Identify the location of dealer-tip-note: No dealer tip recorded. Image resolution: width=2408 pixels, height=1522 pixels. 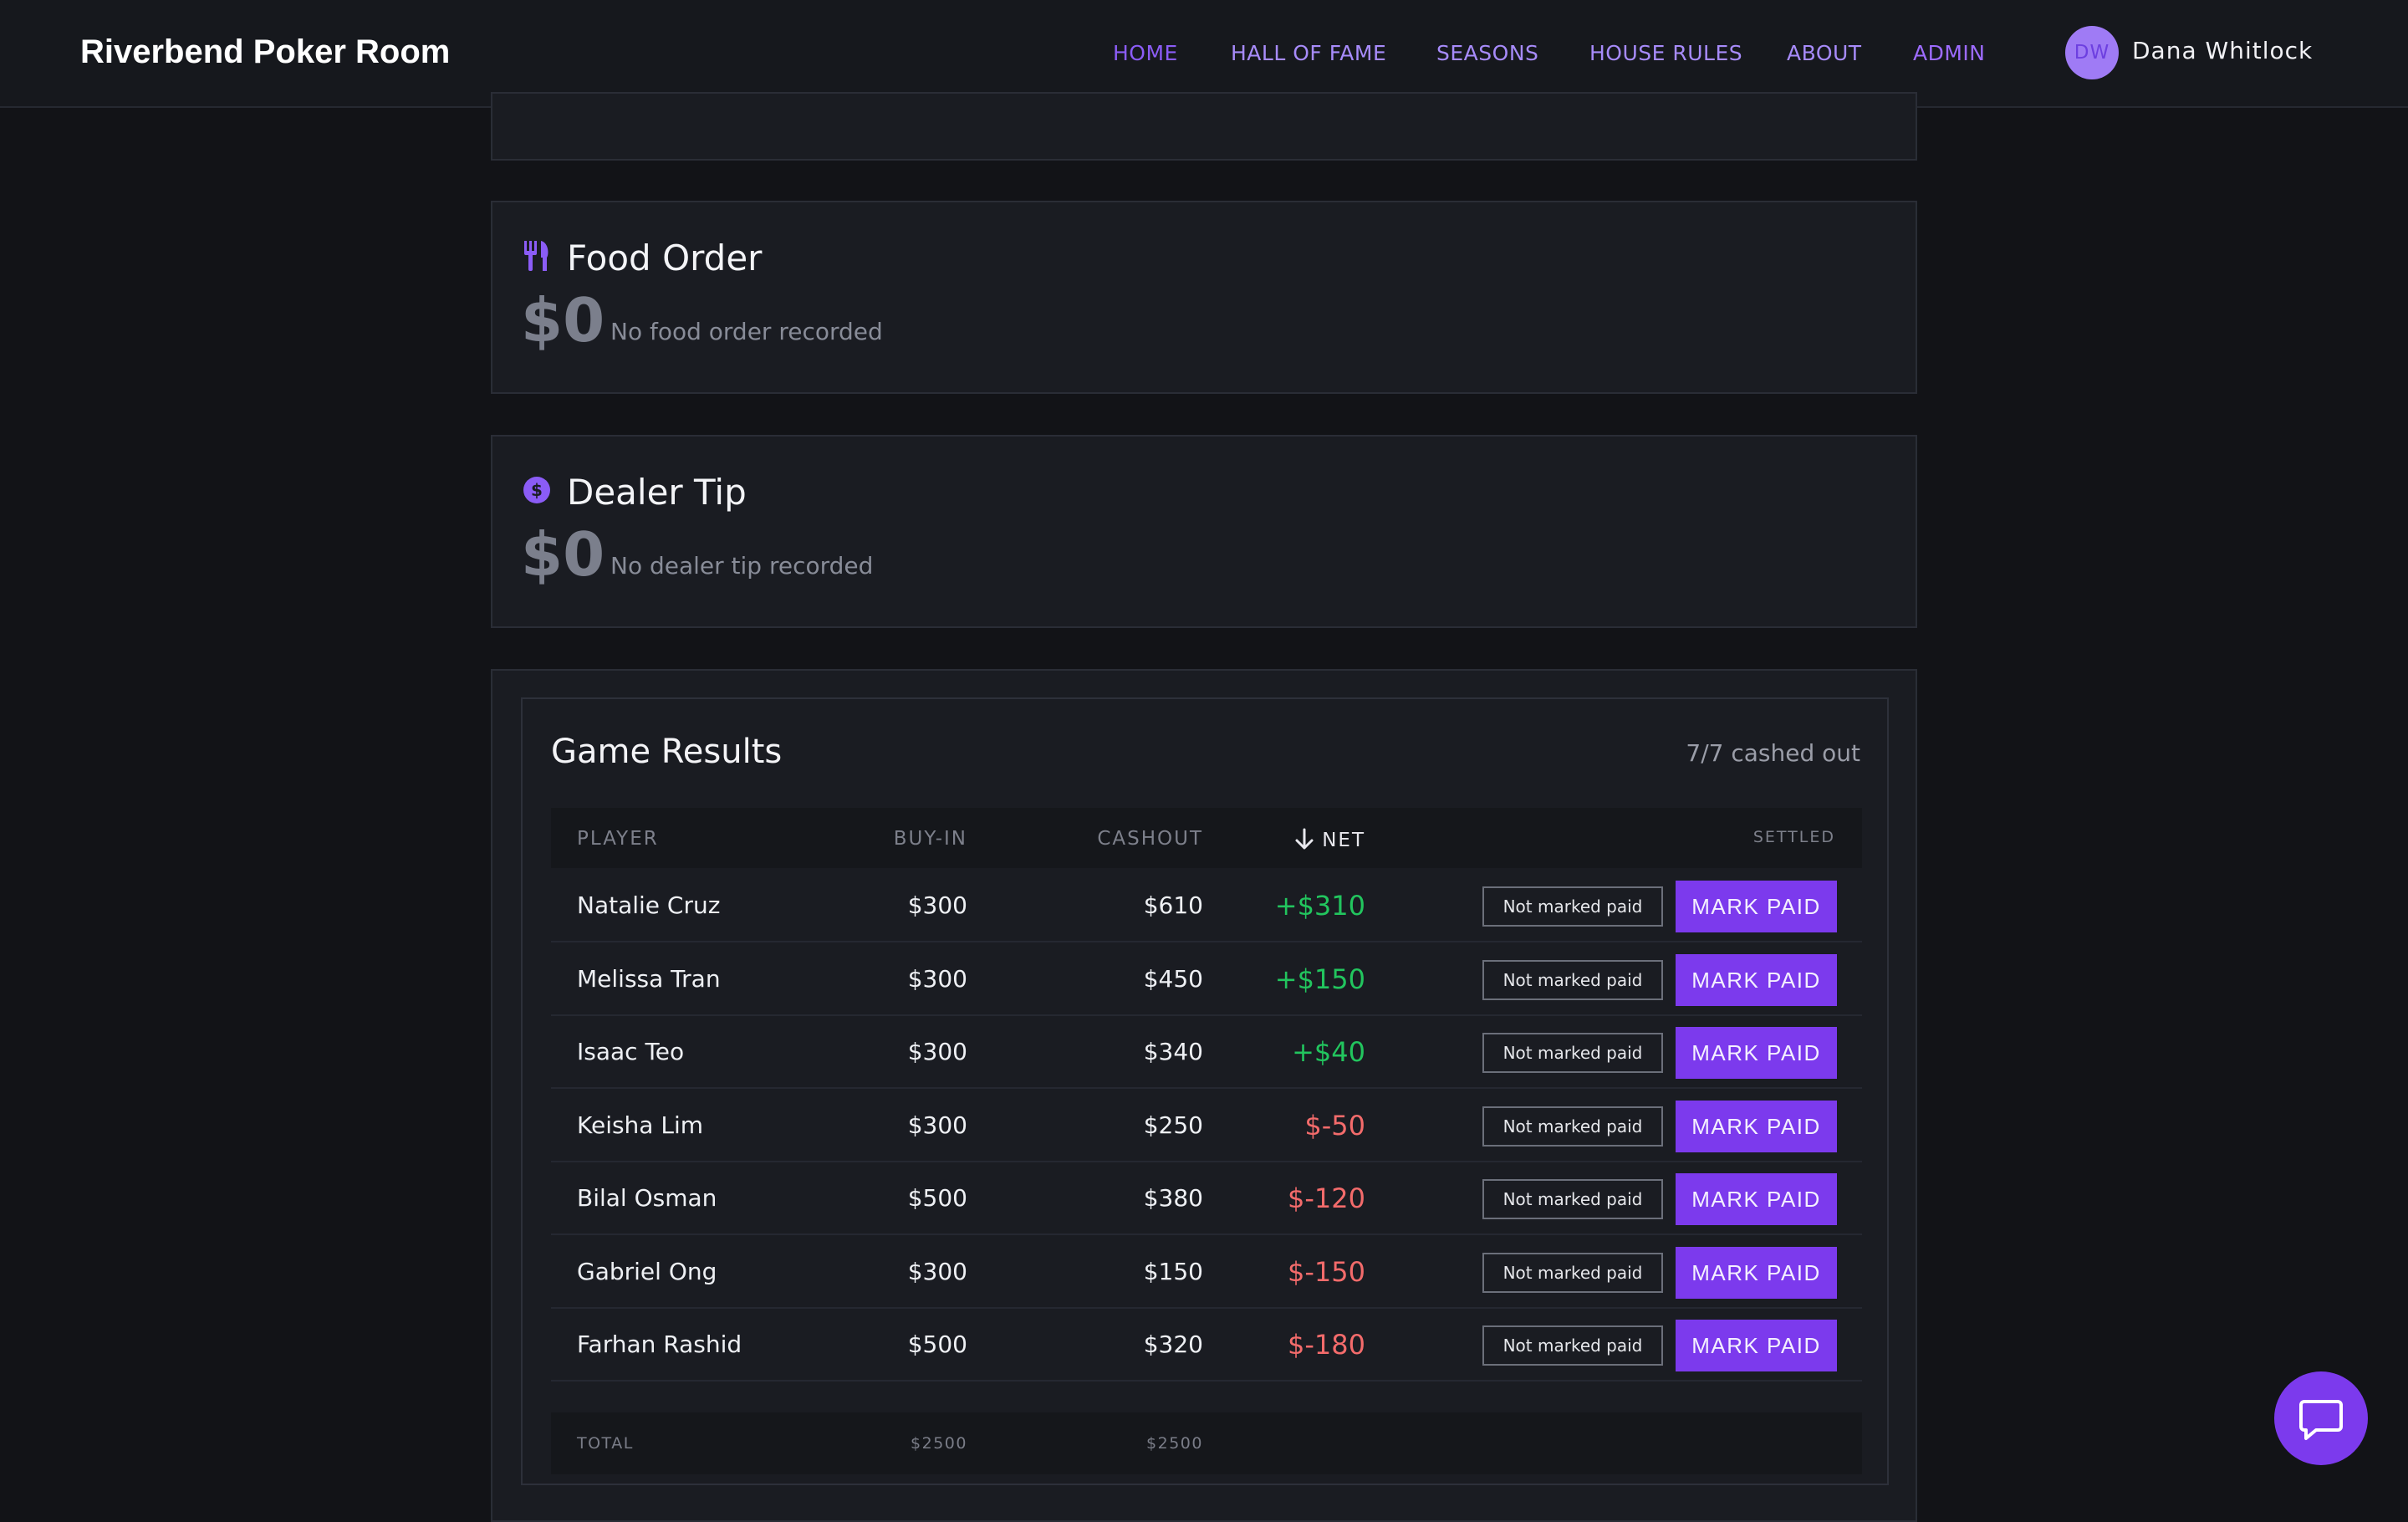
(742, 566).